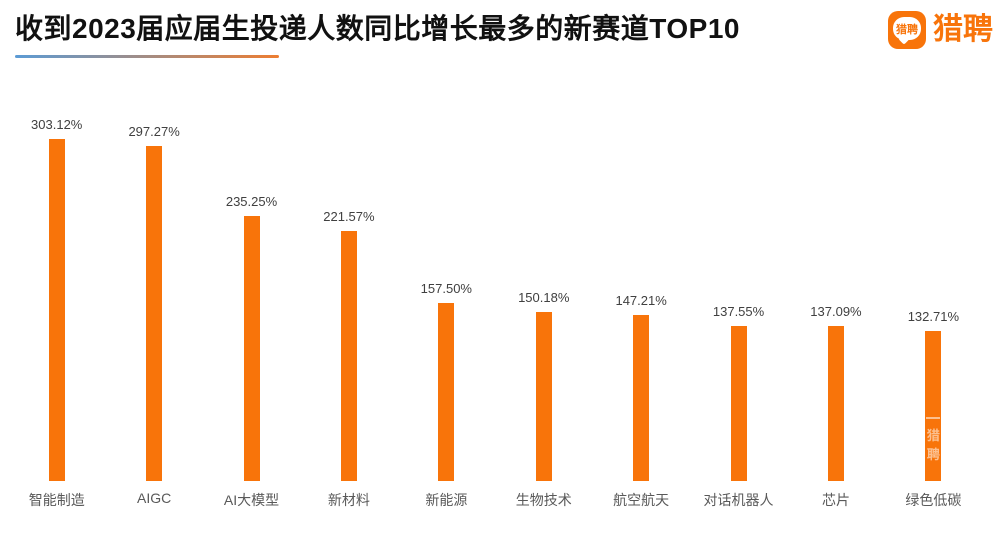  Describe the element at coordinates (933, 316) in the screenshot. I see `bar-value-label: 132.71%` at that location.